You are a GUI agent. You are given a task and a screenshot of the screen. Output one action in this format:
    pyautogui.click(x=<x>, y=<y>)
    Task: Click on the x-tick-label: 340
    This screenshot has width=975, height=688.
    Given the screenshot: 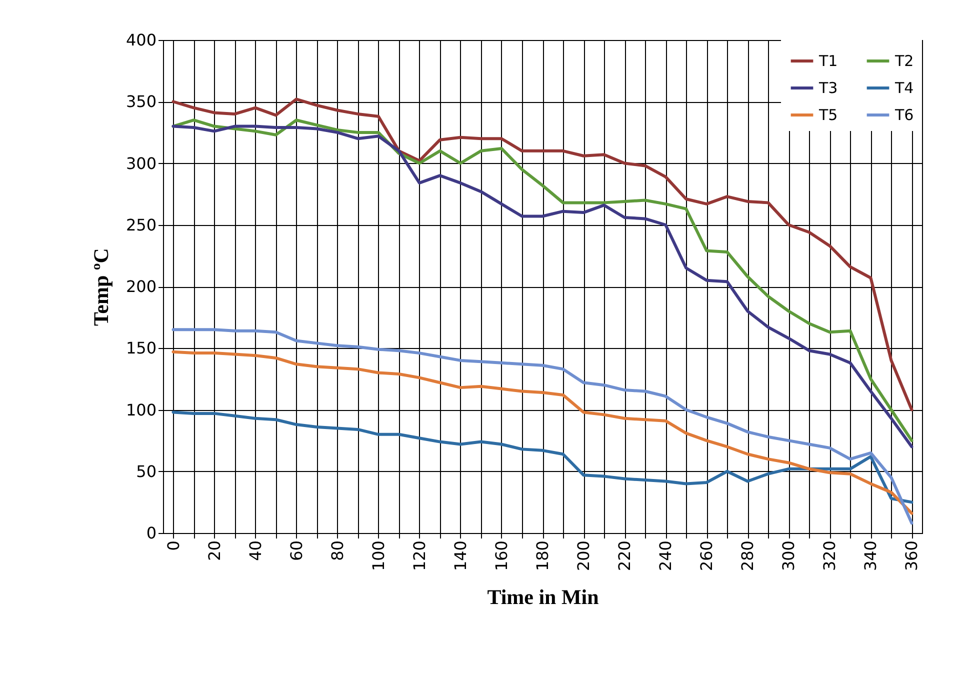 What is the action you would take?
    pyautogui.click(x=870, y=556)
    